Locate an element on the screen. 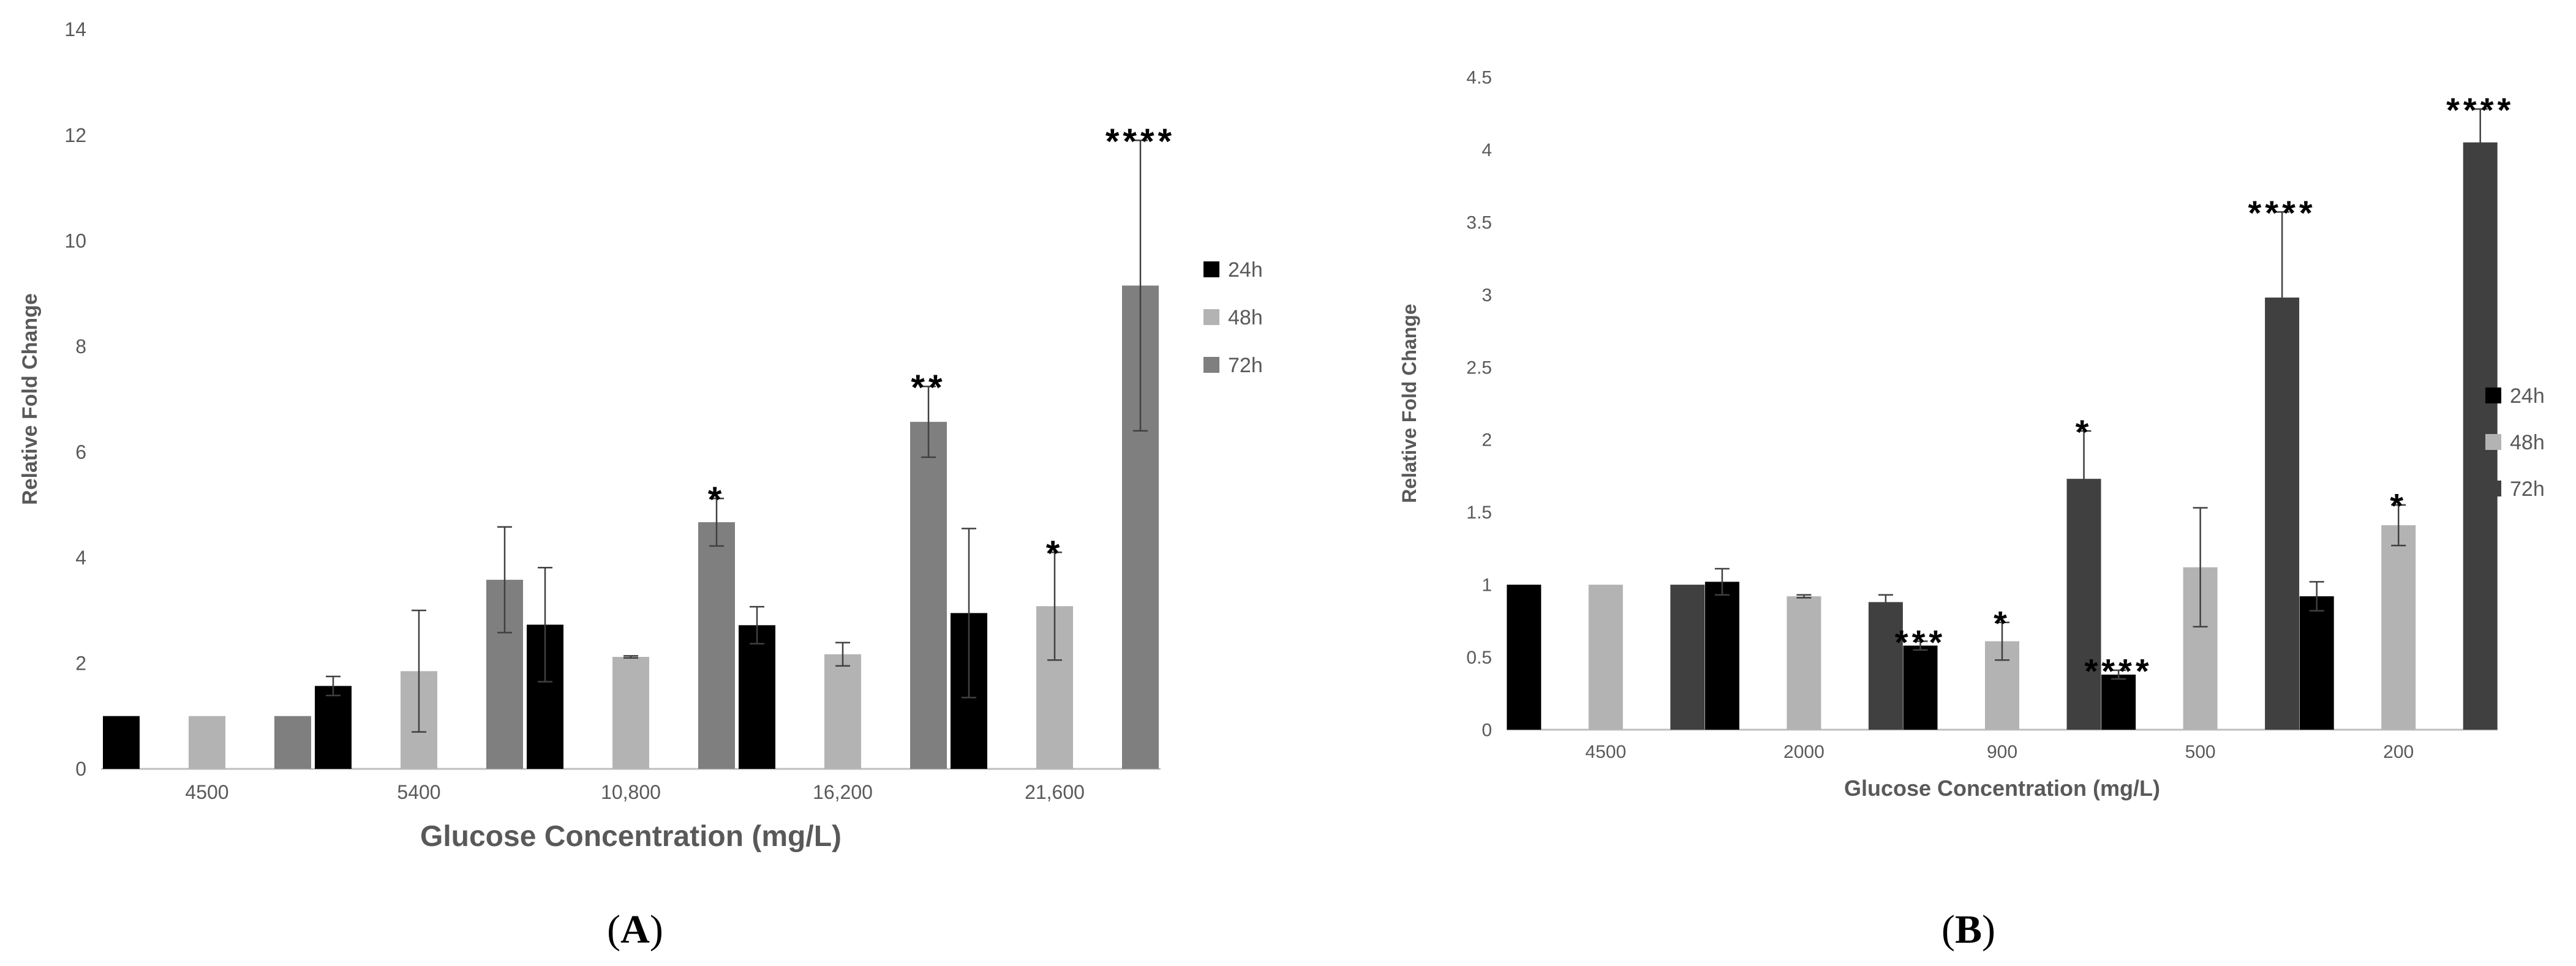 The height and width of the screenshot is (966, 2576). panel-b-legend-label-72h: 72h is located at coordinates (2527, 489).